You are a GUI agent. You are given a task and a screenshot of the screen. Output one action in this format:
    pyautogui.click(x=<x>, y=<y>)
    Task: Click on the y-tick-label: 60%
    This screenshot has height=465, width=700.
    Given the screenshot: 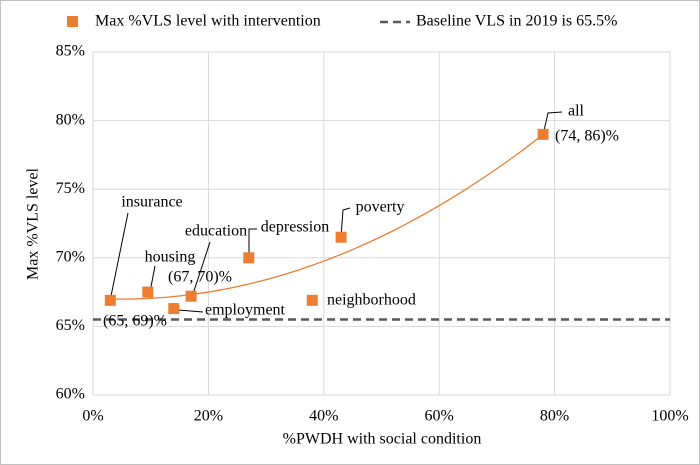 What is the action you would take?
    pyautogui.click(x=70, y=394)
    